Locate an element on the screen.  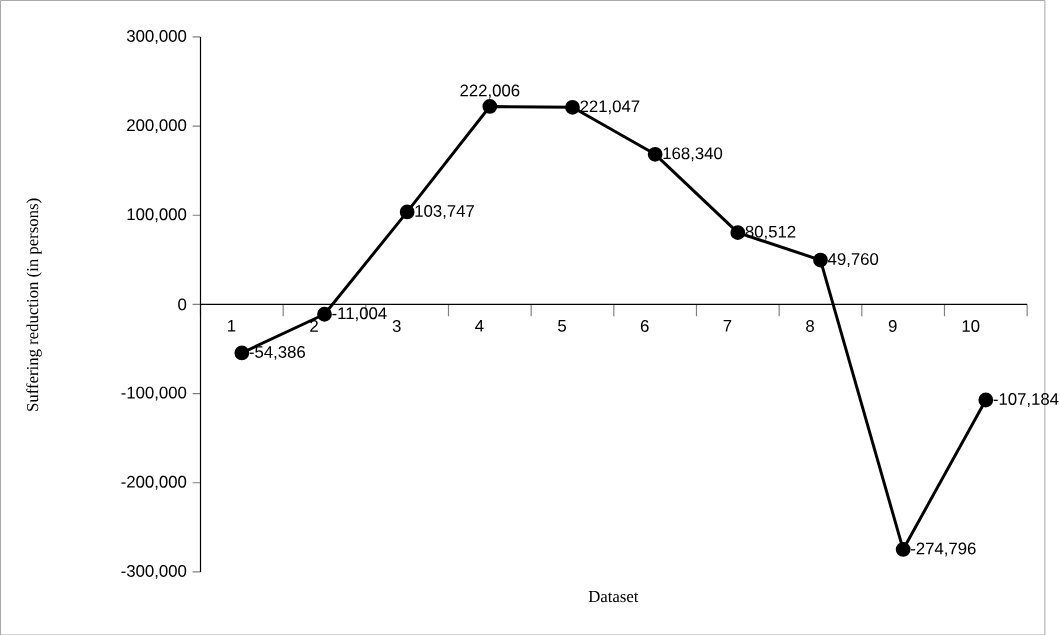
x-tick-label: 3 is located at coordinates (396, 325).